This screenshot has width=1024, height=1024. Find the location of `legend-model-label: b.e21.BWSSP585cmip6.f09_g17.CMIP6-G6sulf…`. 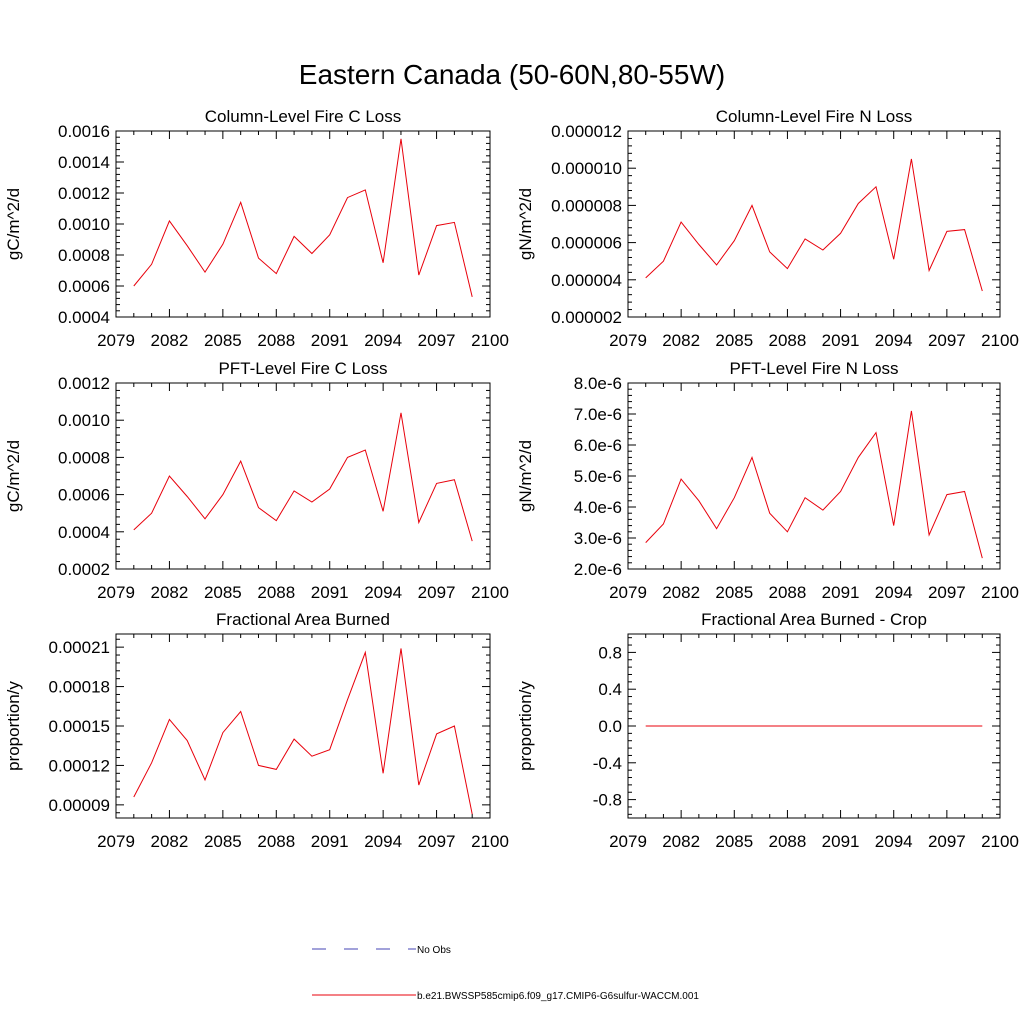

legend-model-label: b.e21.BWSSP585cmip6.f09_g17.CMIP6-G6sulf… is located at coordinates (558, 996).